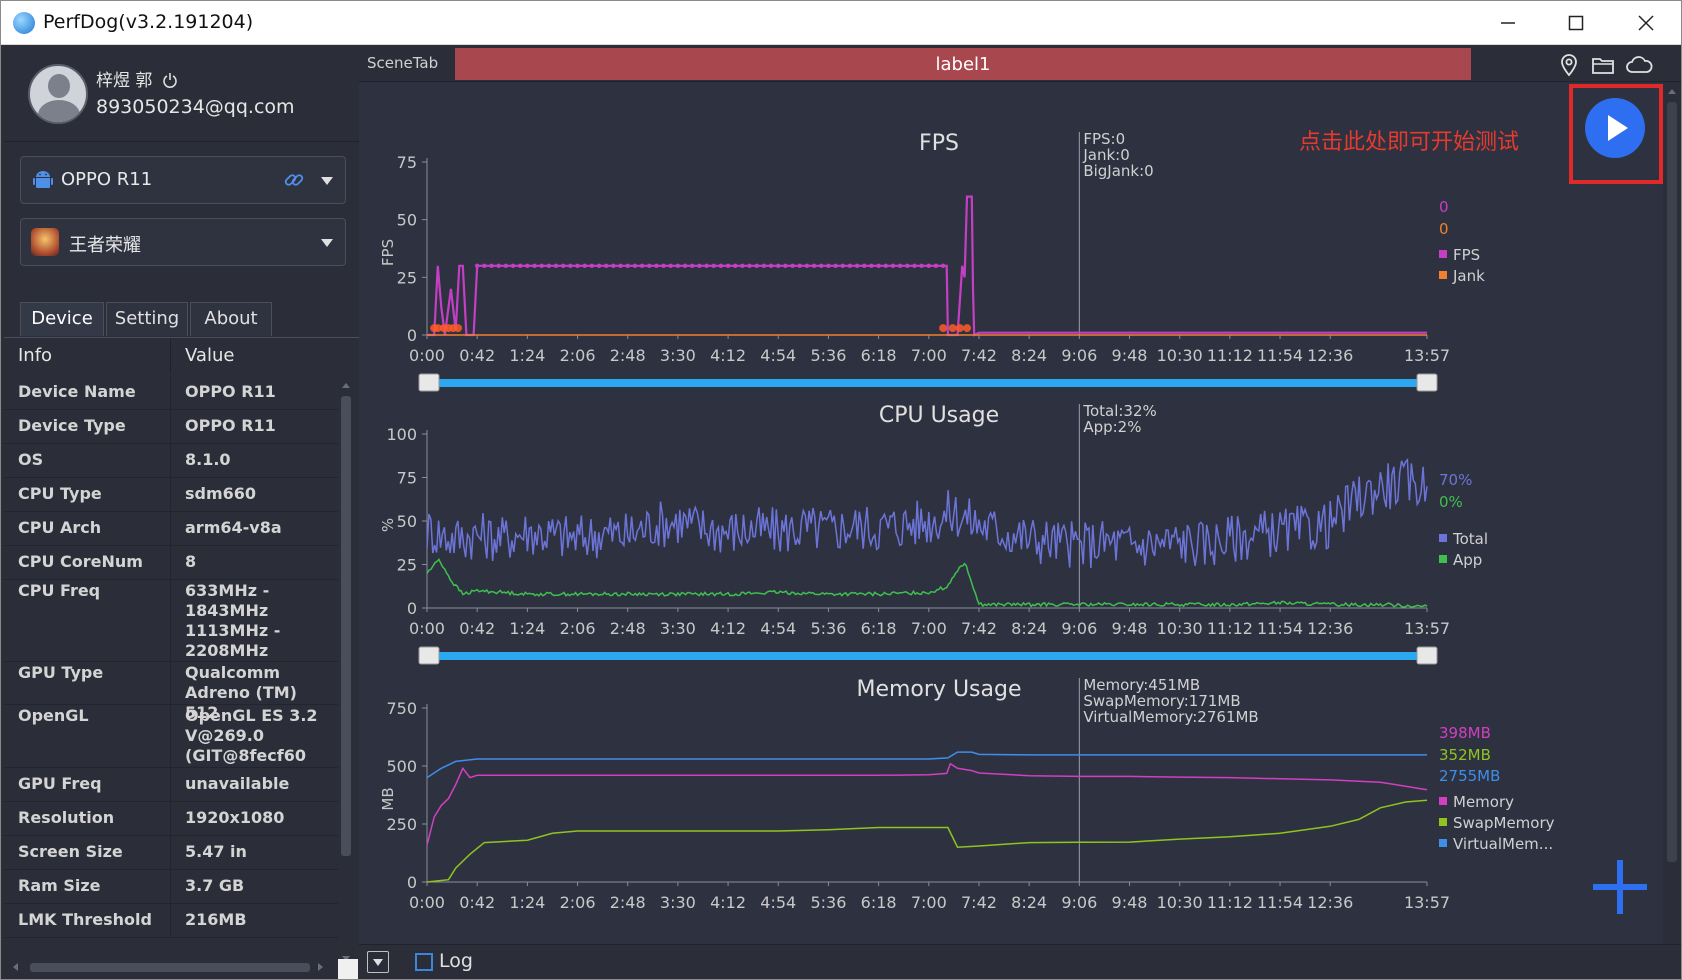  I want to click on game-app-icon, so click(45, 242).